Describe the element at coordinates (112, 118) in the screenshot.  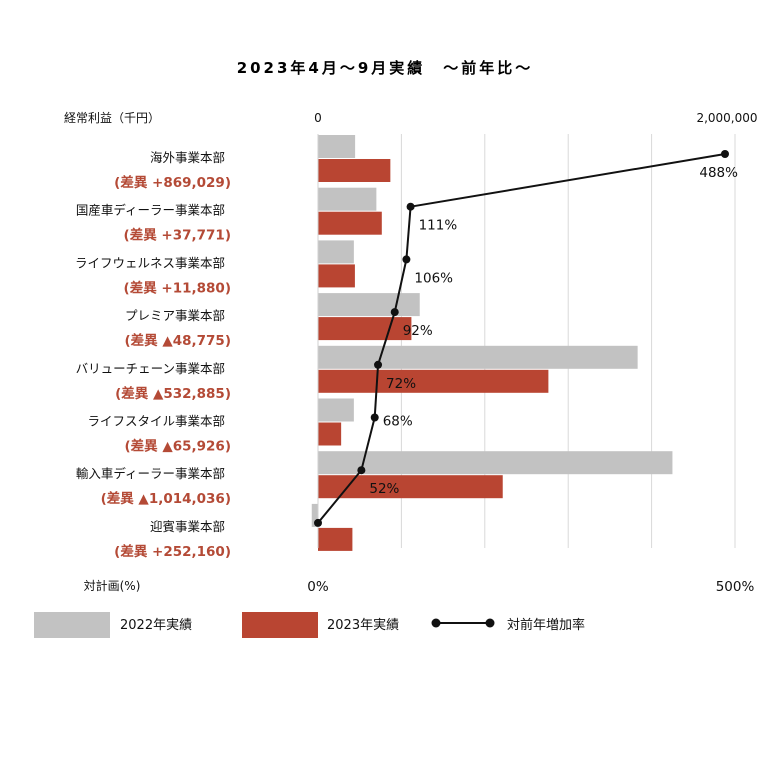
I see `value-axis-label: 経常利益（千円）` at that location.